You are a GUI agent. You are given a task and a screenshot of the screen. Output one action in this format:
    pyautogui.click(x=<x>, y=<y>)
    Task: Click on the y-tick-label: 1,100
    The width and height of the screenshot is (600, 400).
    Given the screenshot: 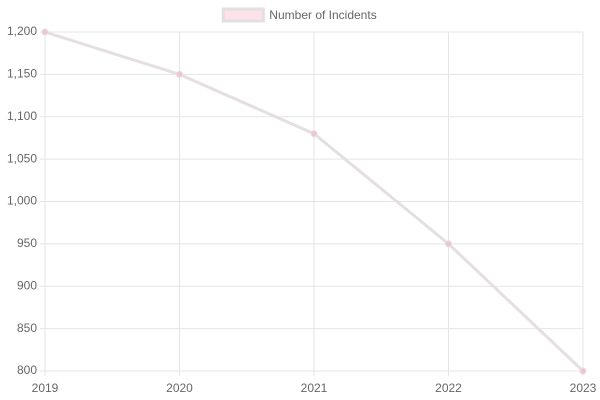 What is the action you would take?
    pyautogui.click(x=22, y=116)
    